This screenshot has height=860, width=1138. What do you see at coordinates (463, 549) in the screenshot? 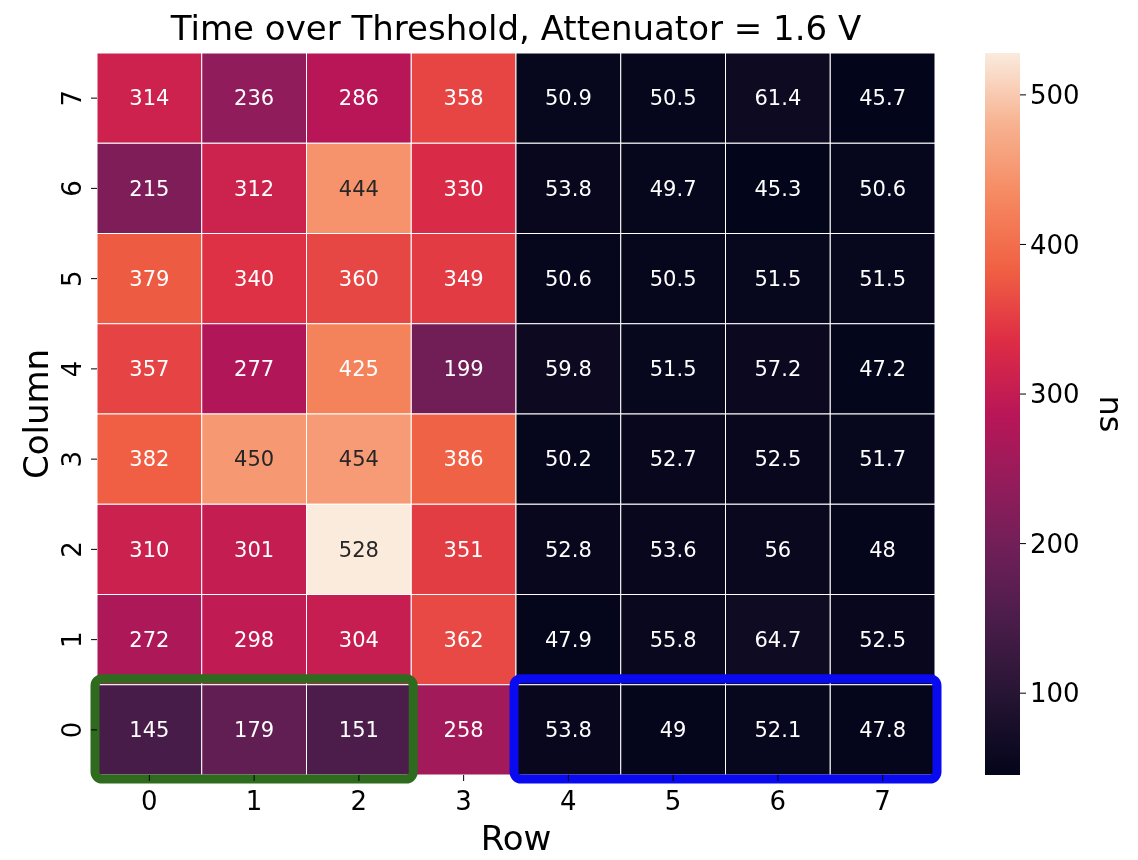
I see `data-label: 351` at bounding box center [463, 549].